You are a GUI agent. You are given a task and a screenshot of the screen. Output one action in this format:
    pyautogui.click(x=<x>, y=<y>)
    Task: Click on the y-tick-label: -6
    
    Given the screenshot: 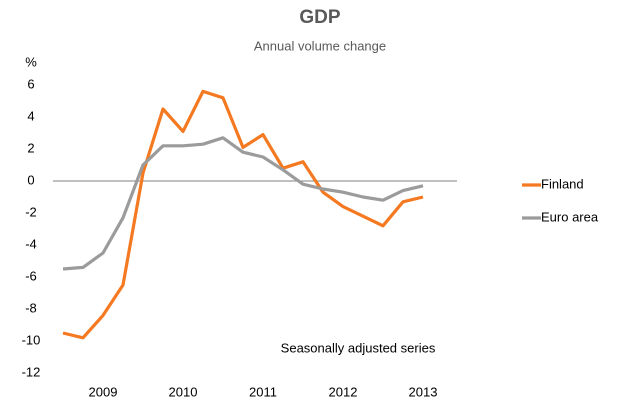 What is the action you would take?
    pyautogui.click(x=31, y=275)
    